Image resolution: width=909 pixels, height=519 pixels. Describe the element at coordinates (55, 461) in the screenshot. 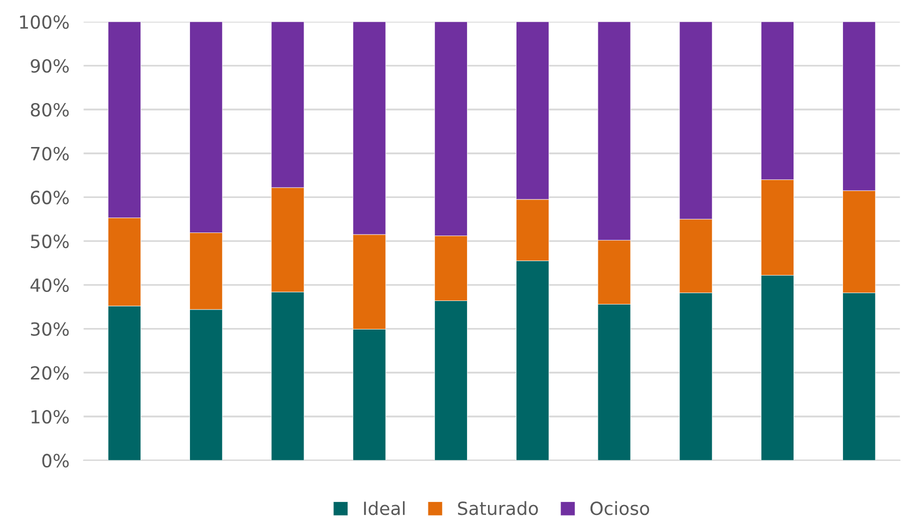

I see `y-tick-label: 0%` at that location.